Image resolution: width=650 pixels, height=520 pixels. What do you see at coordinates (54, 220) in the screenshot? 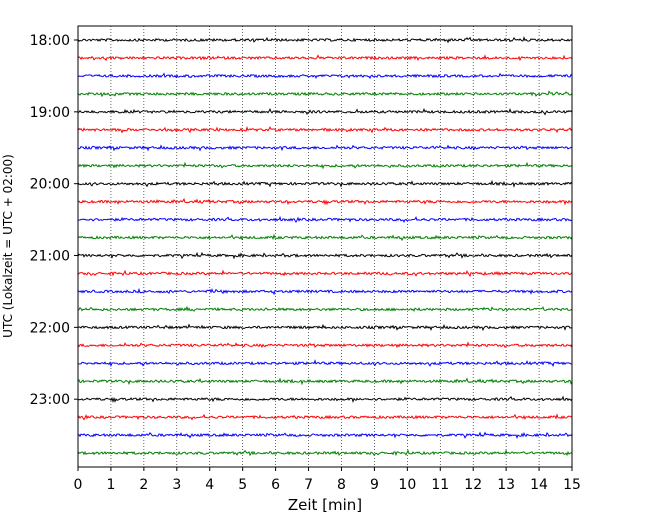
I see `y-axis-ticks: 18:00 19:00 20:00 21:00 22:00 23:00` at bounding box center [54, 220].